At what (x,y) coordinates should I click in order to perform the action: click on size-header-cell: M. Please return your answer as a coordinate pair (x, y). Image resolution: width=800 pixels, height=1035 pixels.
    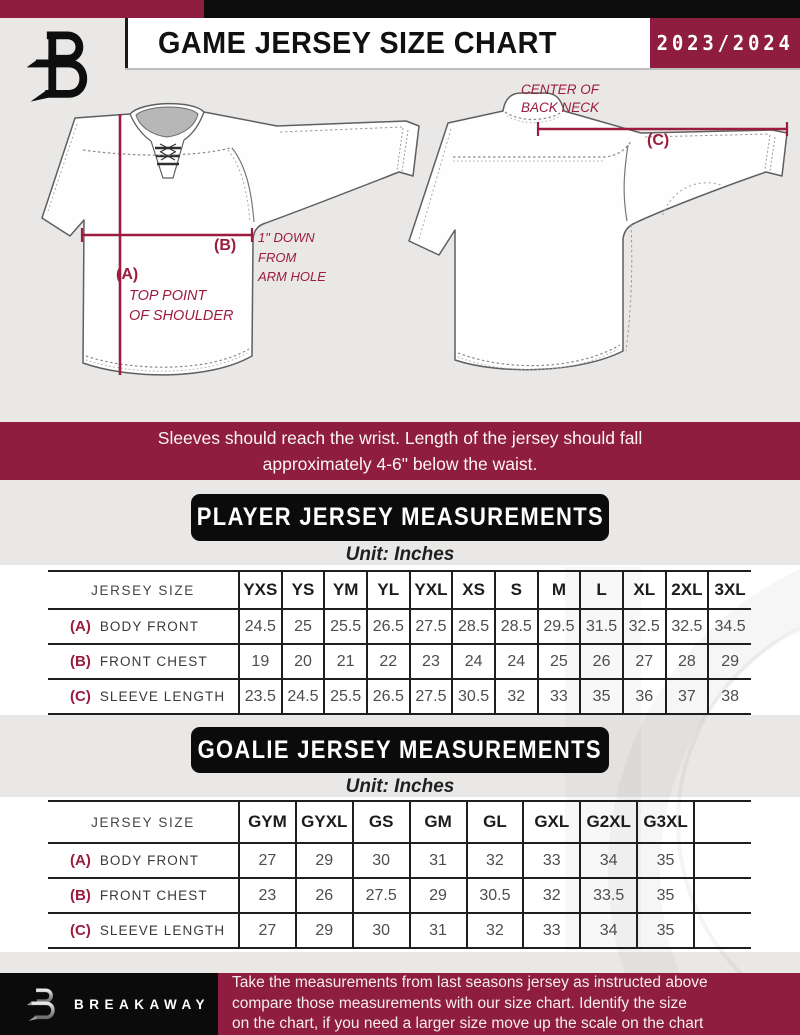
    Looking at the image, I should click on (558, 590).